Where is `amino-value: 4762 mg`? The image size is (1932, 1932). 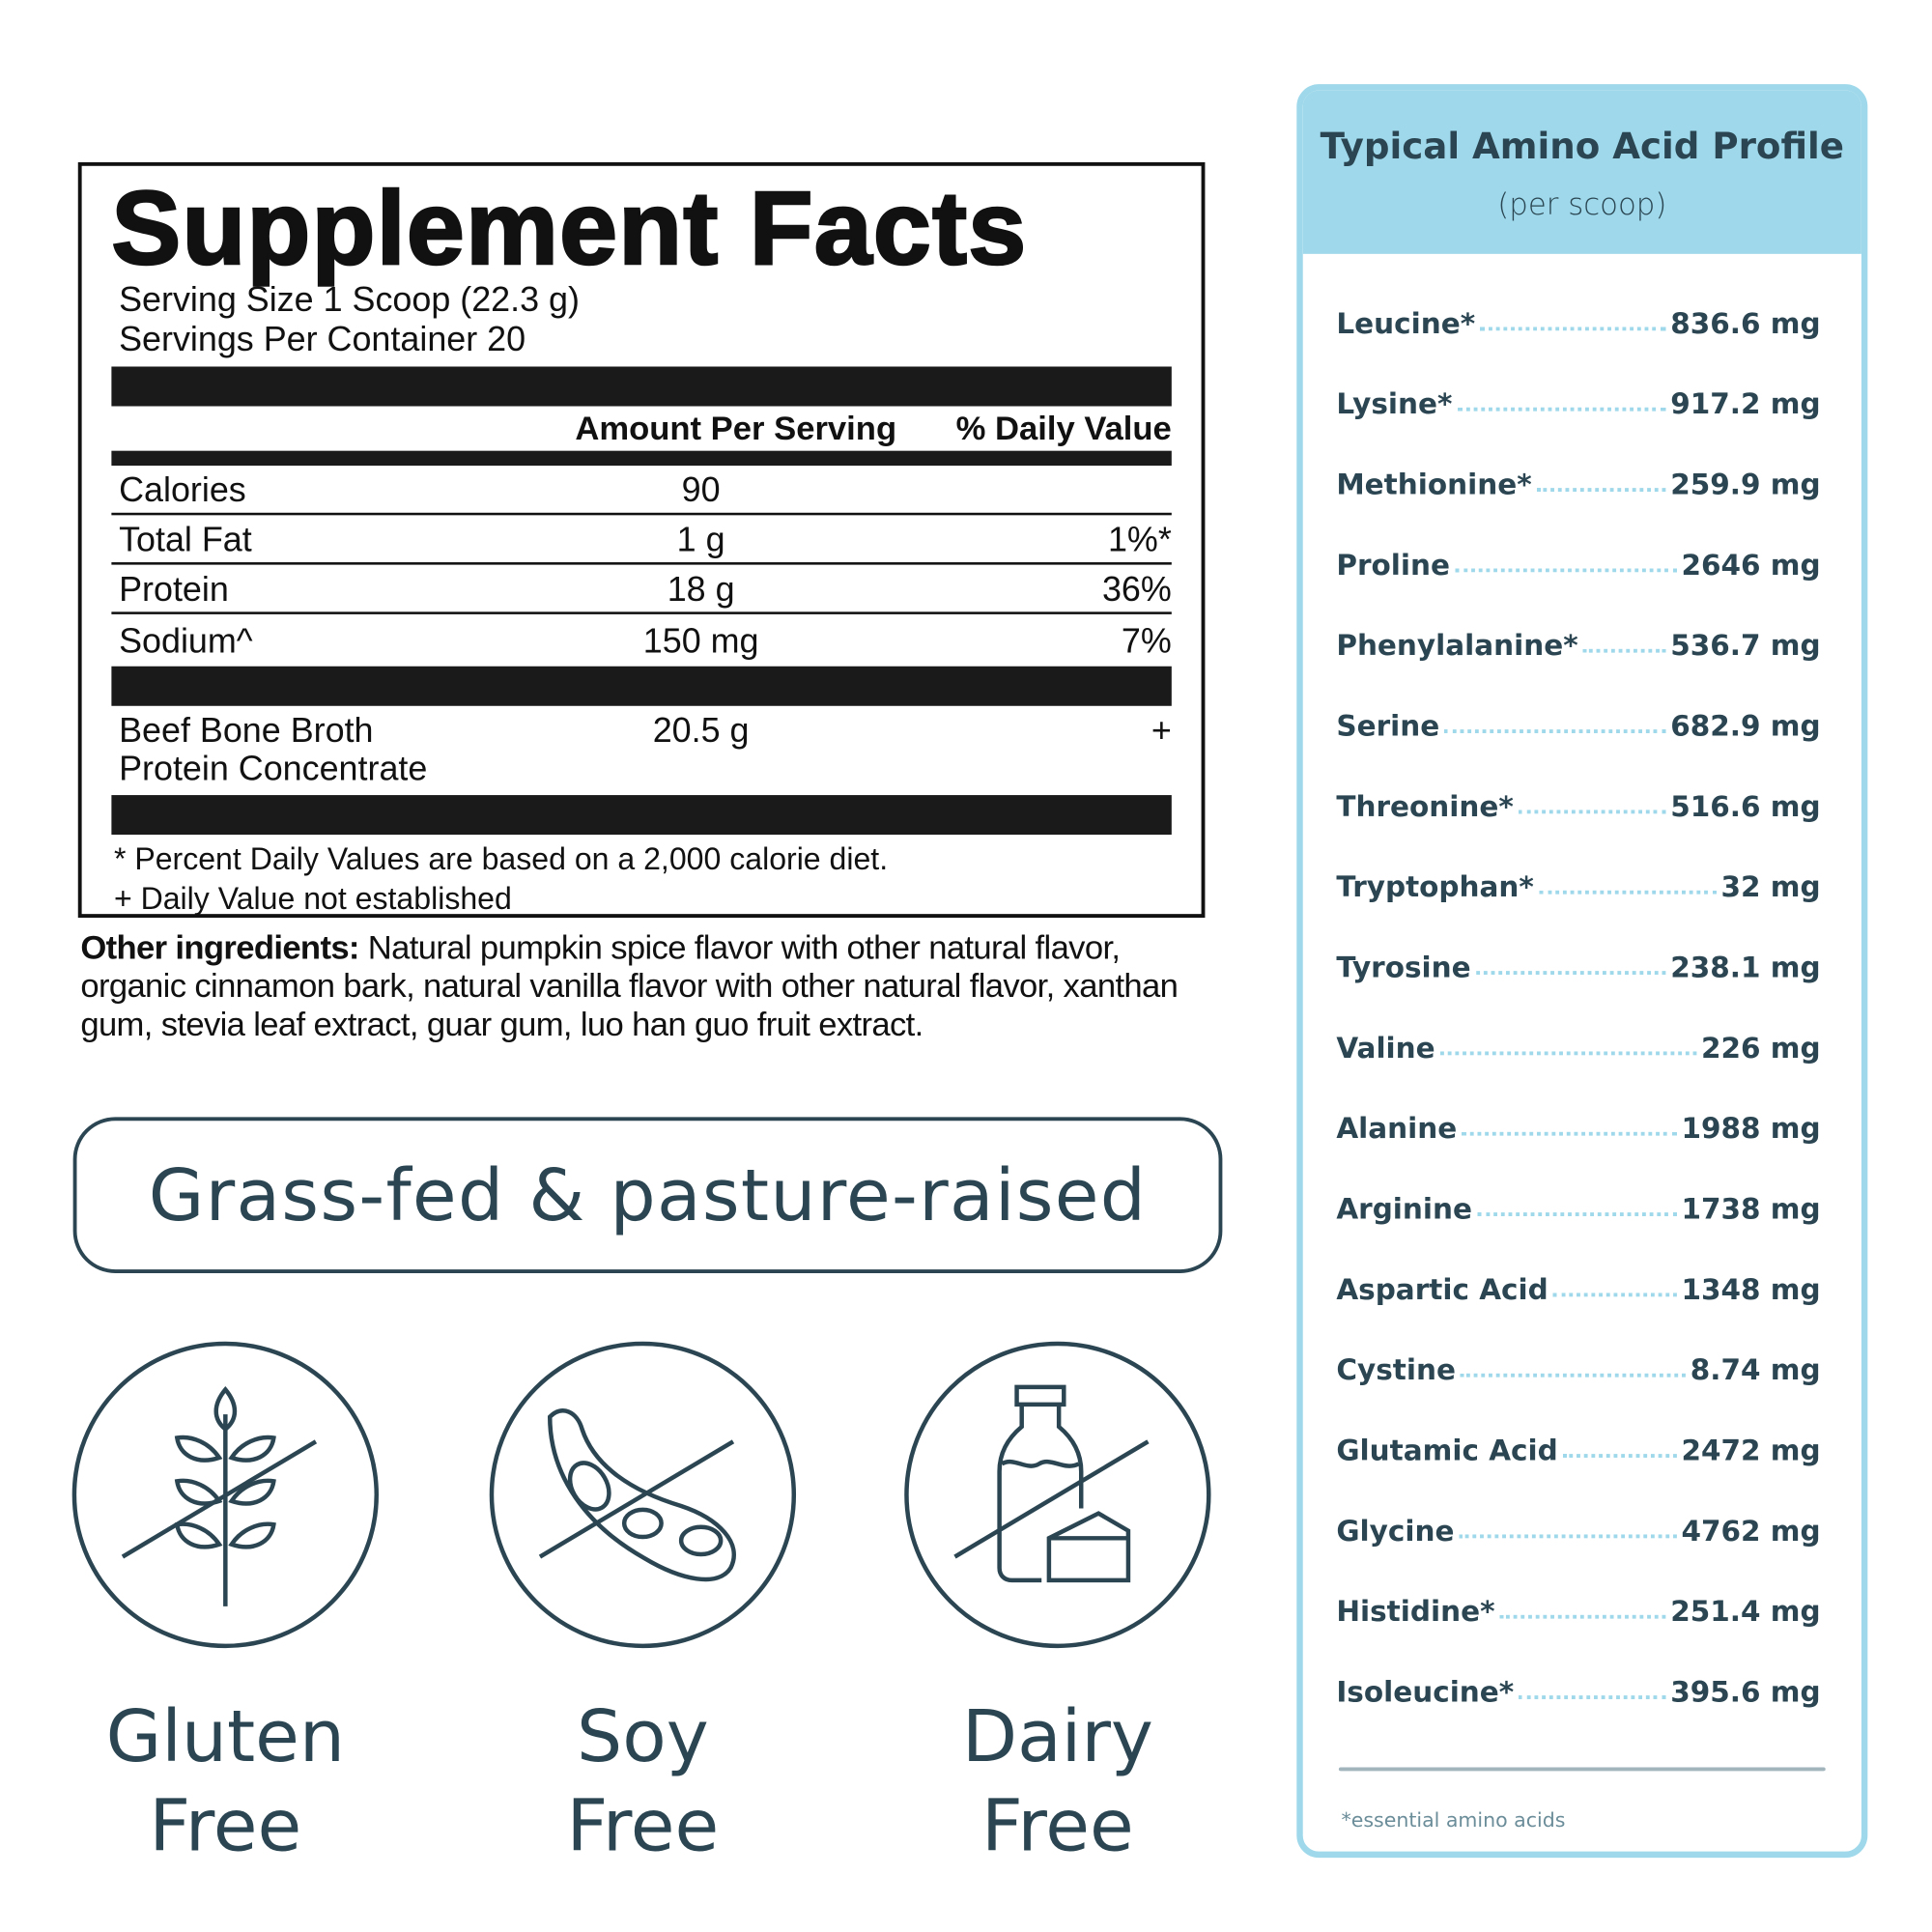 amino-value: 4762 mg is located at coordinates (1751, 1532).